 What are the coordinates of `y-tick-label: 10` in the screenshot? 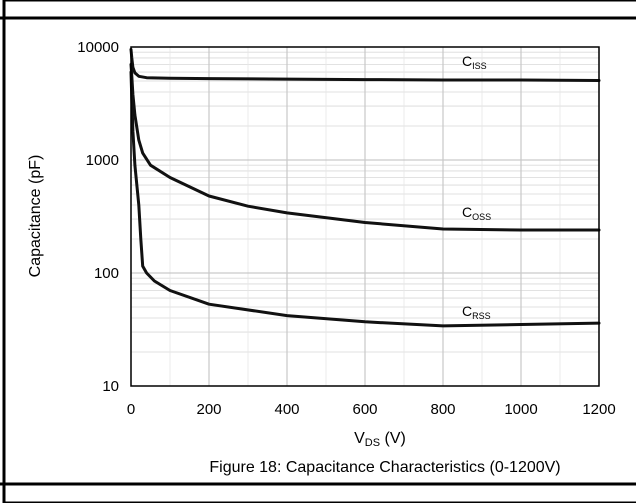 It's located at (110, 386).